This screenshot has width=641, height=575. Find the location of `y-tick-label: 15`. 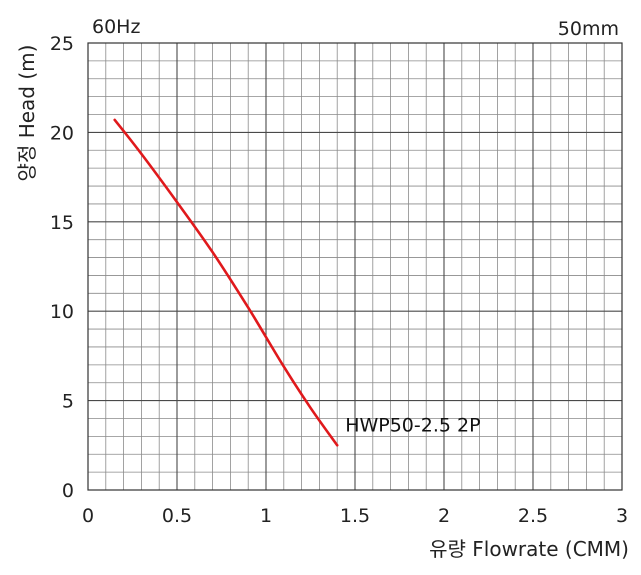

y-tick-label: 15 is located at coordinates (62, 223).